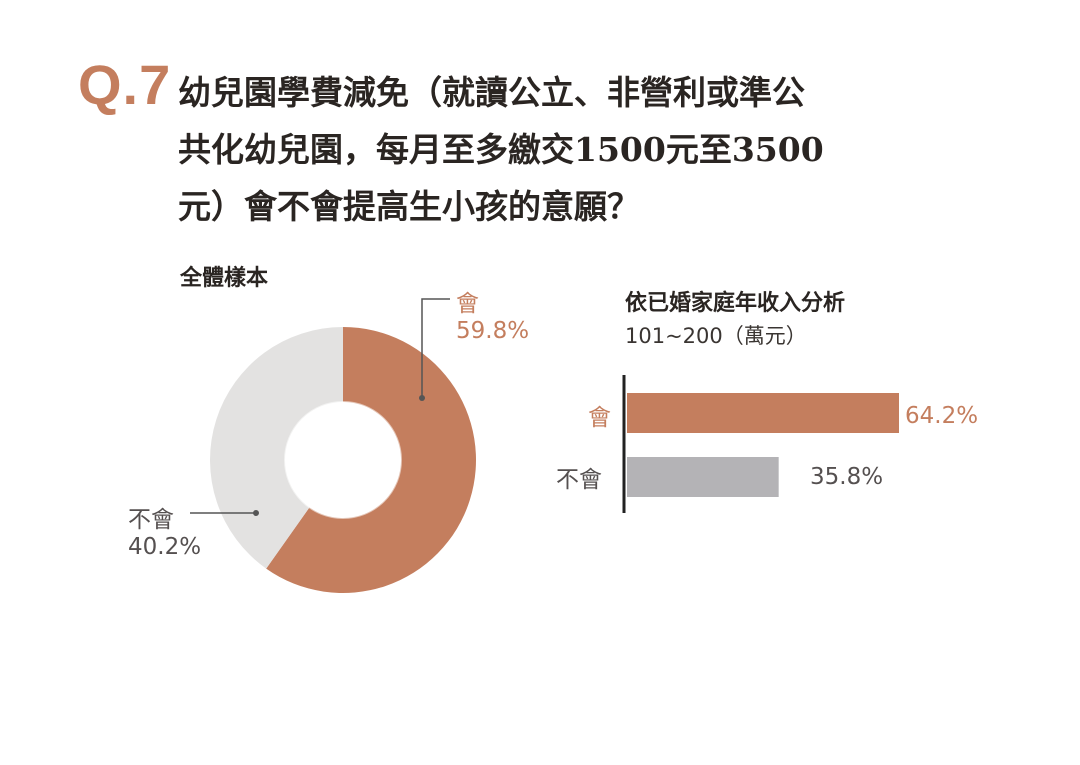 Image resolution: width=1080 pixels, height=765 pixels. Describe the element at coordinates (493, 331) in the screenshot. I see `donut-value-yes: 59.8%` at that location.